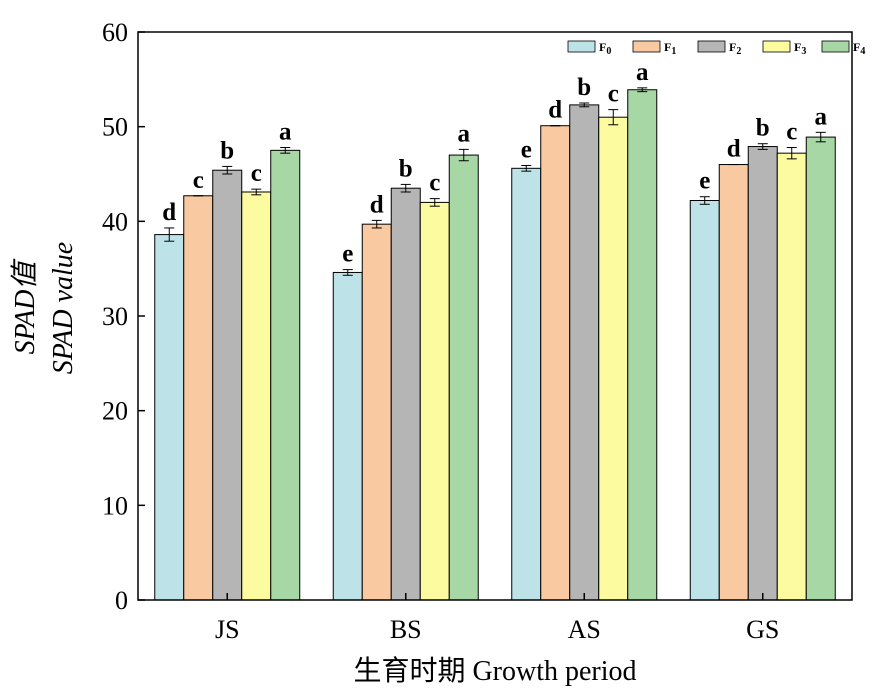 This screenshot has height=694, width=886. What do you see at coordinates (605, 48) in the screenshot?
I see `legend-label: F0` at bounding box center [605, 48].